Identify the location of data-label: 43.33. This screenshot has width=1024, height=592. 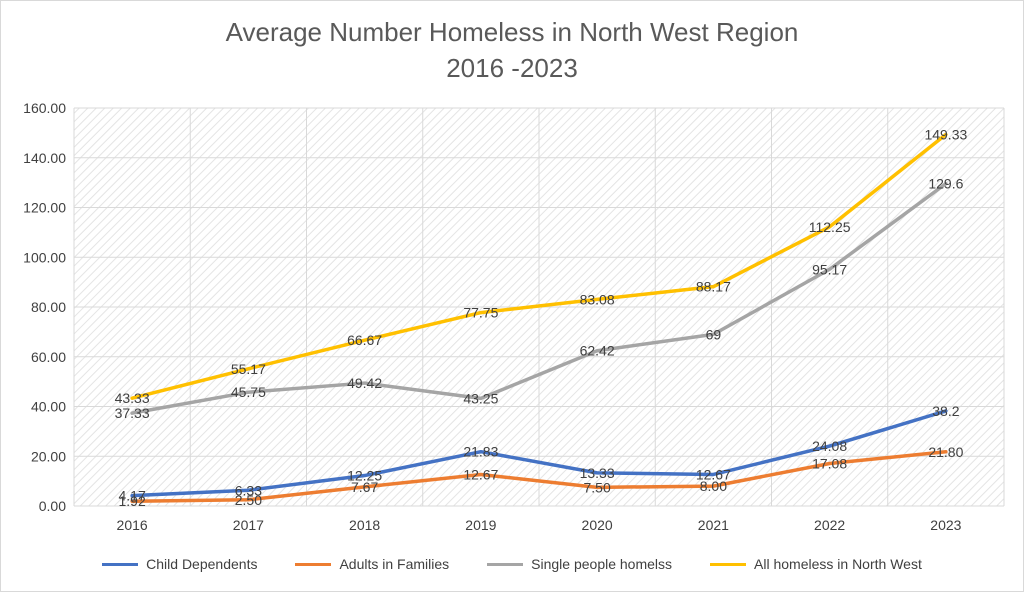
(132, 398).